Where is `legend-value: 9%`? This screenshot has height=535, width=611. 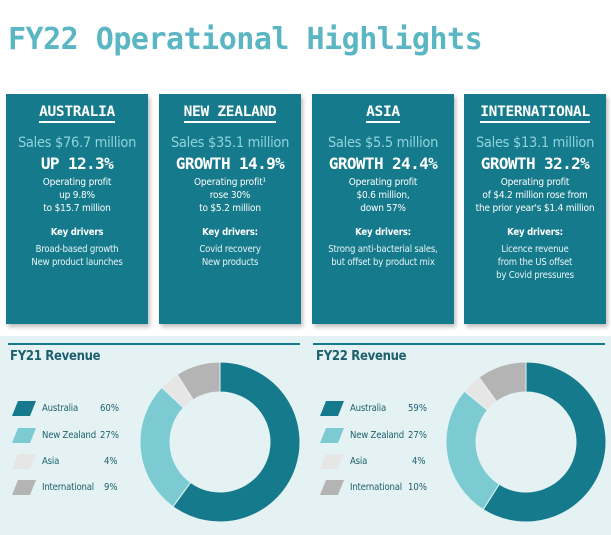
legend-value: 9% is located at coordinates (111, 487).